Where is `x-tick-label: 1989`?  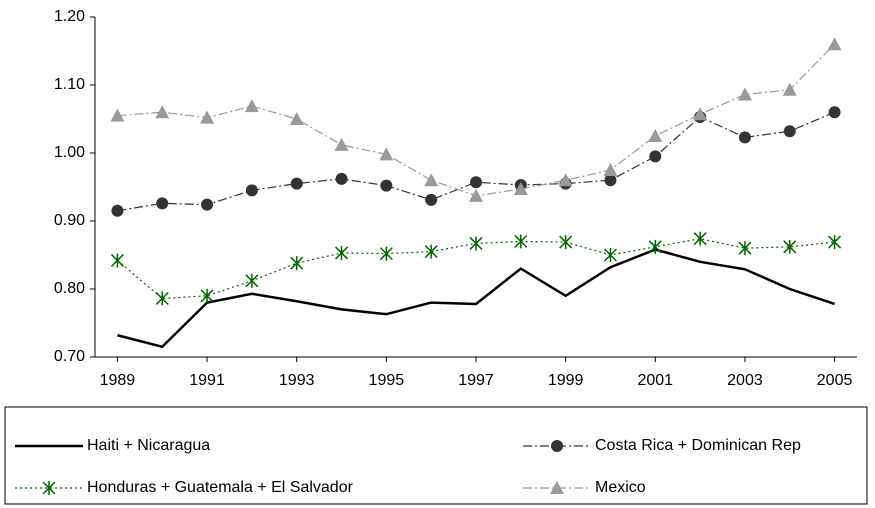 x-tick-label: 1989 is located at coordinates (118, 380).